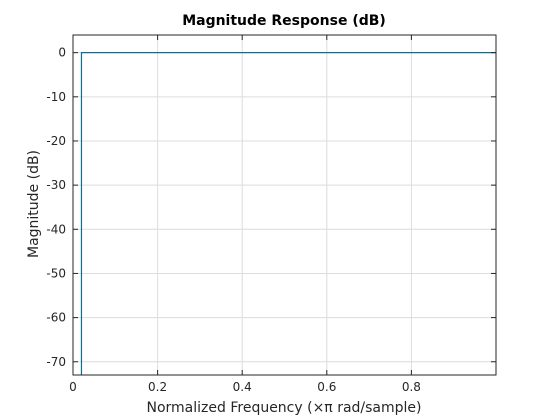 The height and width of the screenshot is (420, 560). What do you see at coordinates (411, 387) in the screenshot?
I see `x-tick-label: 0.8` at bounding box center [411, 387].